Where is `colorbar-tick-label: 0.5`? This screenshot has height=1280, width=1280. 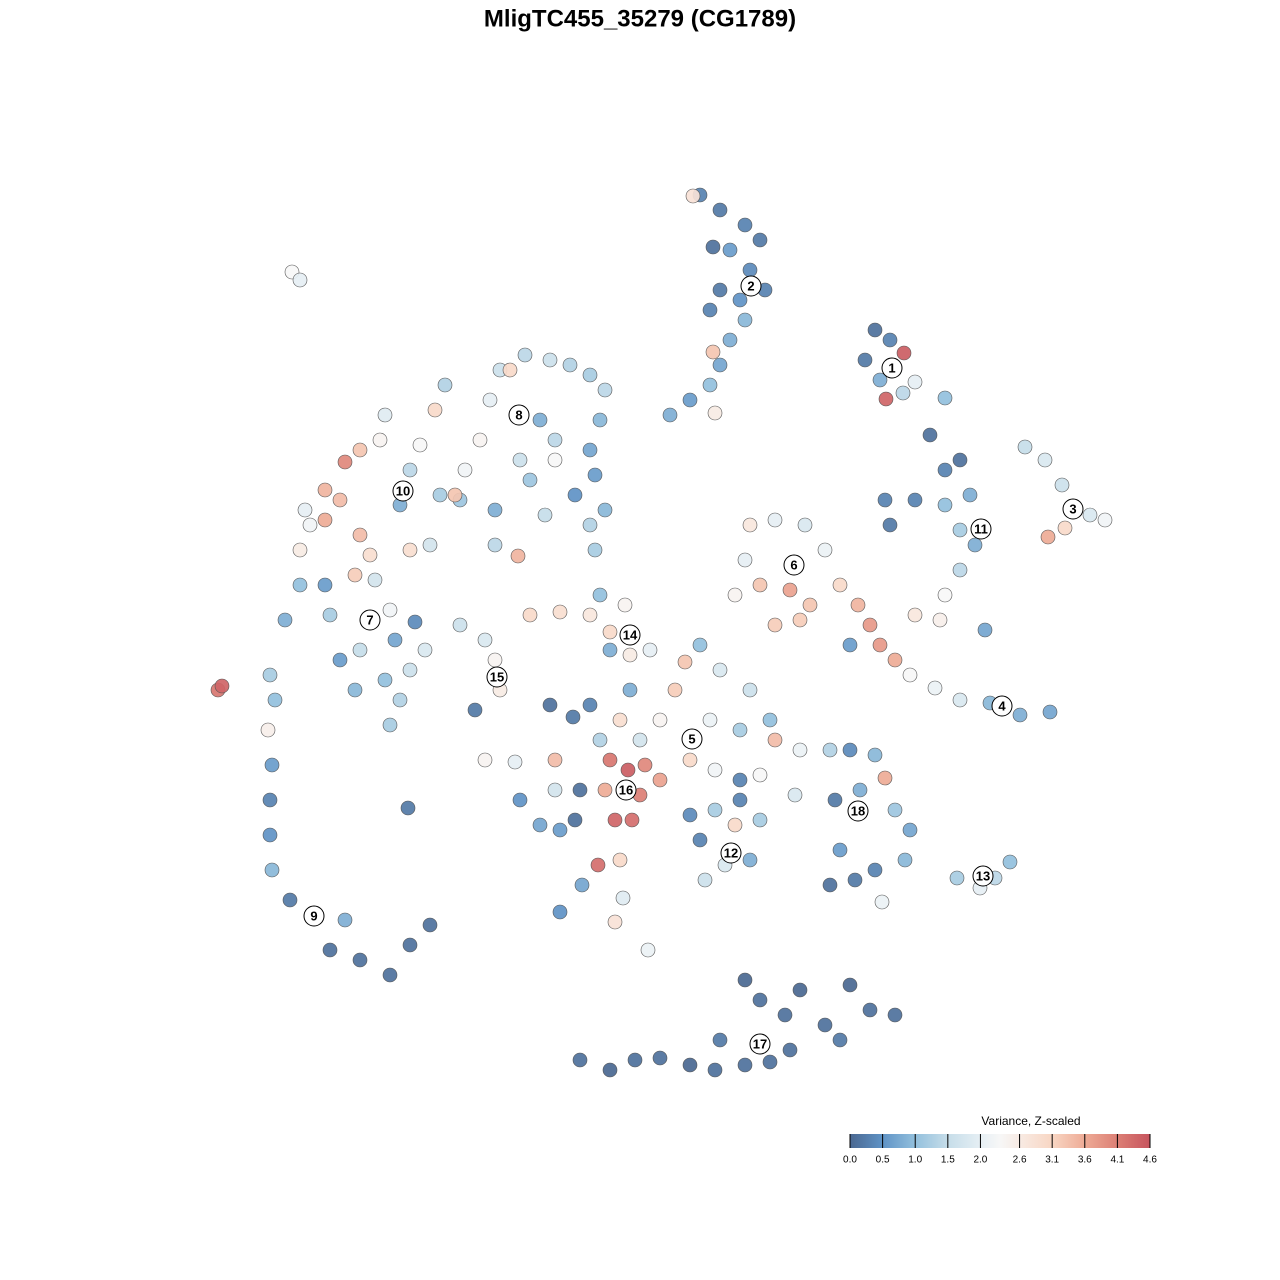
colorbar-tick-label: 0.5 is located at coordinates (883, 1160).